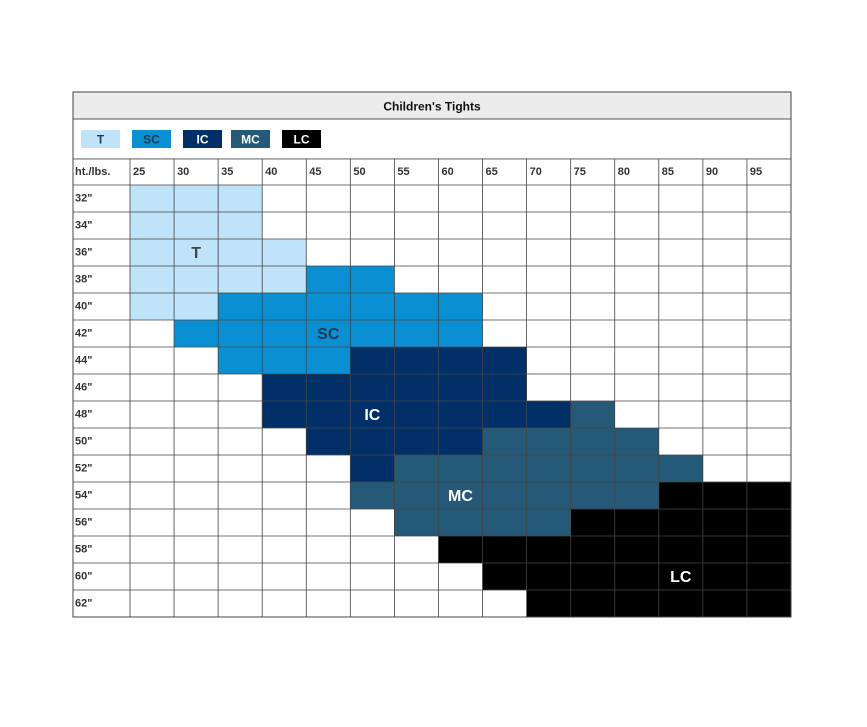 This screenshot has height=727, width=867. What do you see at coordinates (83, 388) in the screenshot?
I see `y-tick-label: 46"` at bounding box center [83, 388].